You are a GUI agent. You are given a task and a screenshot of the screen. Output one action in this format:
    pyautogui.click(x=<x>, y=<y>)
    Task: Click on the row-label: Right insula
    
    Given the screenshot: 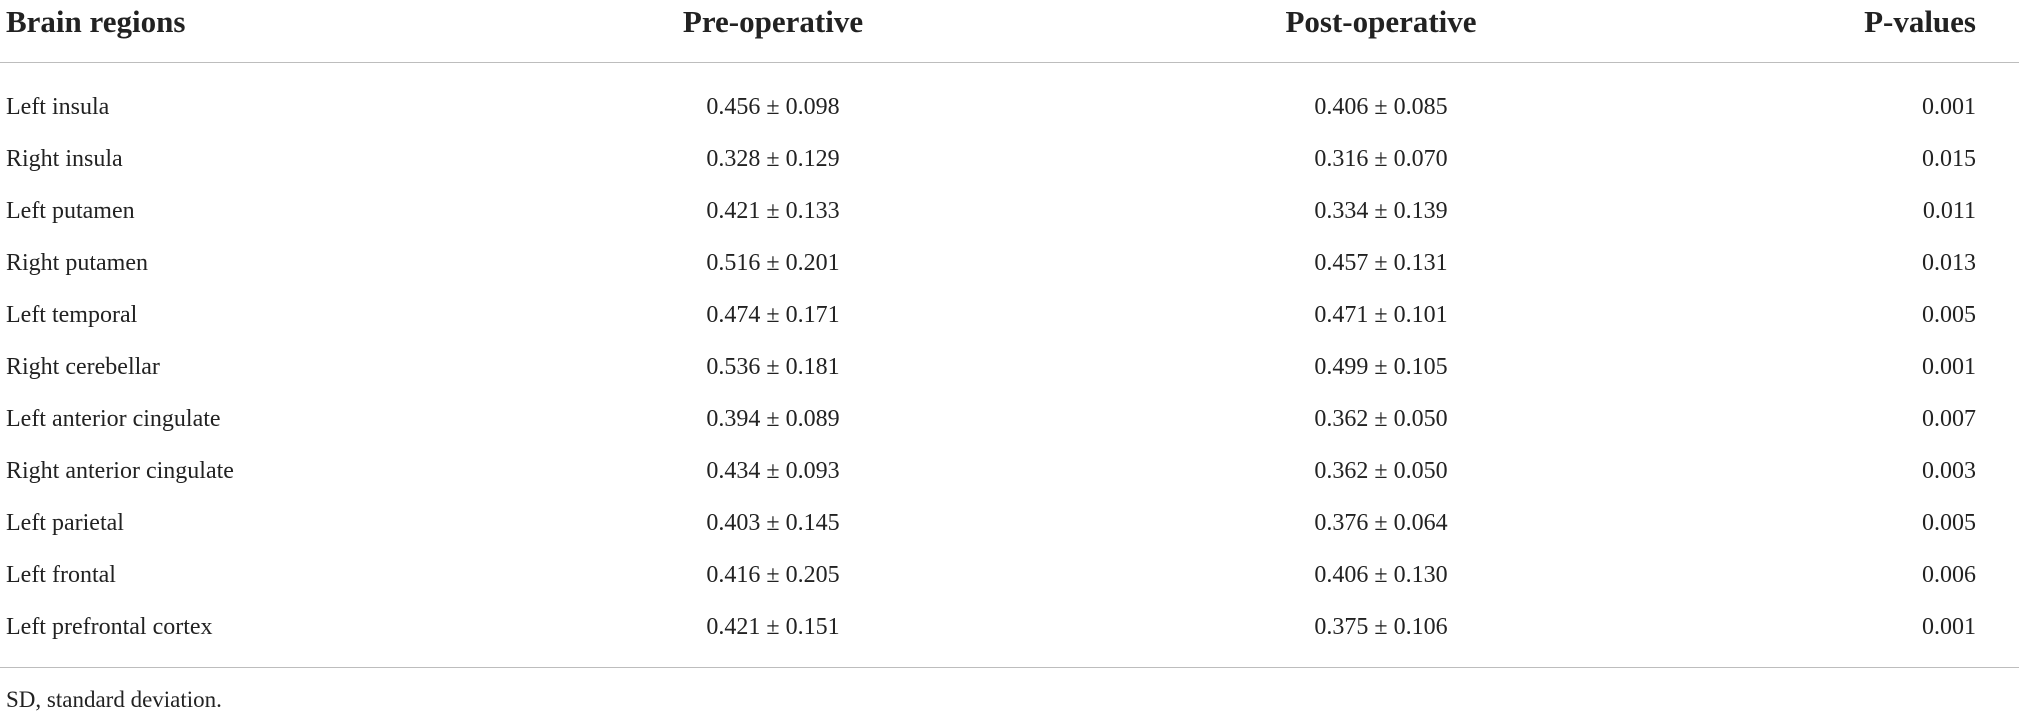 What is the action you would take?
    pyautogui.click(x=64, y=159)
    